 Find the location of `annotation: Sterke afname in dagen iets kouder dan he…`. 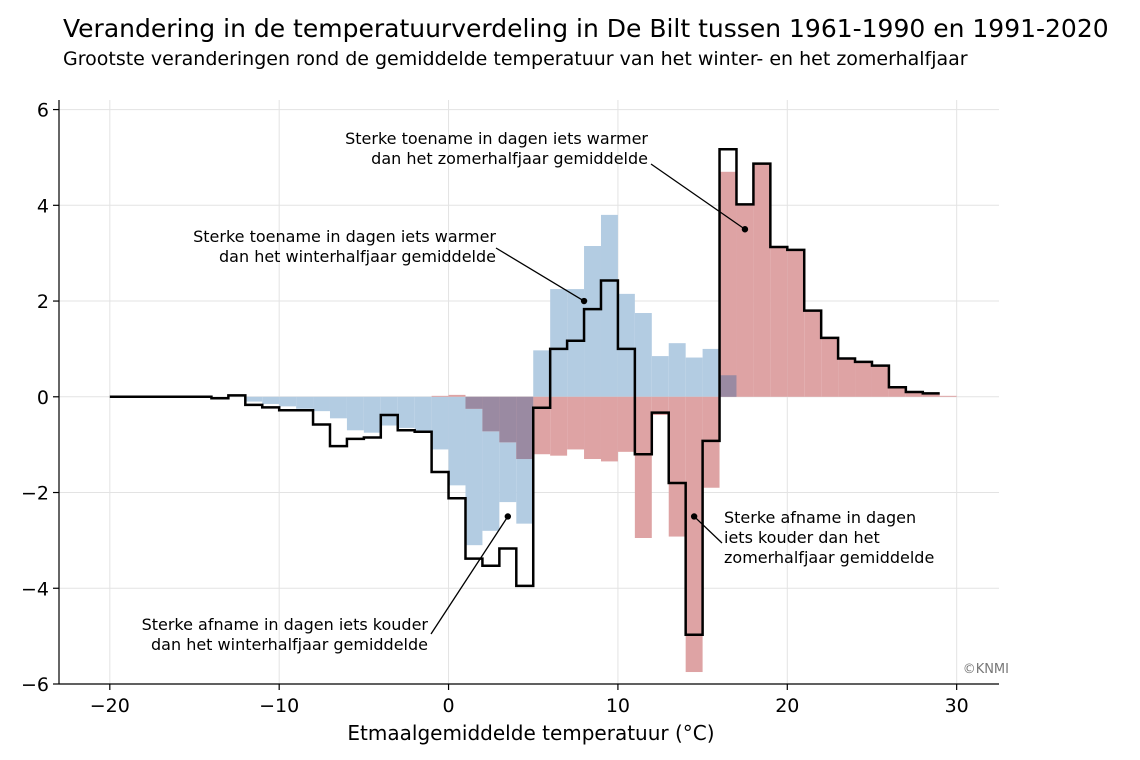

annotation: Sterke afname in dagen iets kouder dan he… is located at coordinates (812, 537).